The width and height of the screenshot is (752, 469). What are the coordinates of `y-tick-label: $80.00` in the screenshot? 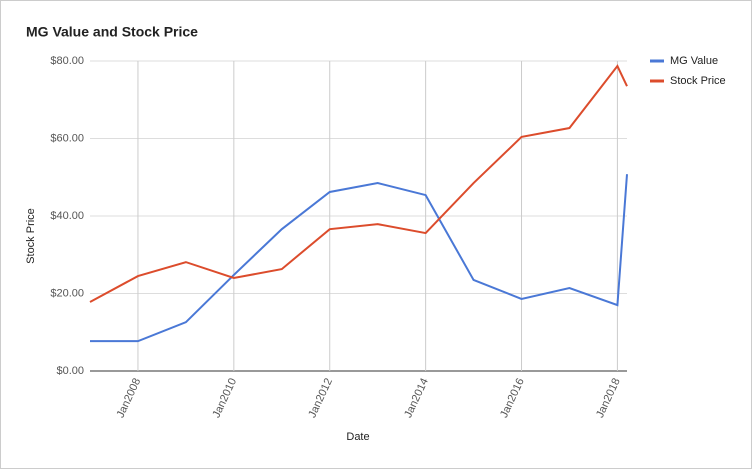 It's located at (67, 61).